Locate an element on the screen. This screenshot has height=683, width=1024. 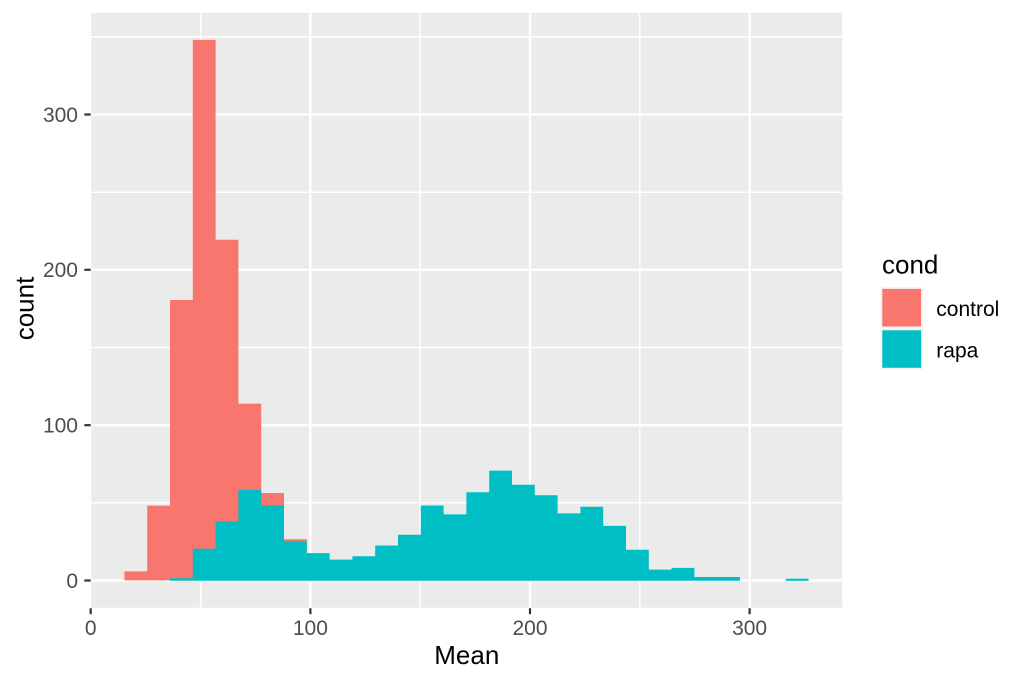
svg-text: count is located at coordinates (25, 308).